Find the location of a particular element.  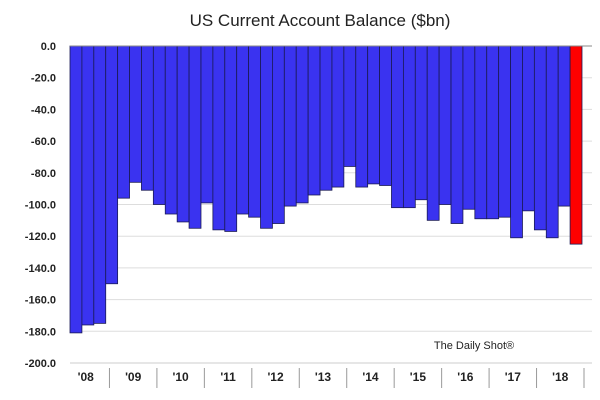

x-tick-label: '17 is located at coordinates (513, 377).